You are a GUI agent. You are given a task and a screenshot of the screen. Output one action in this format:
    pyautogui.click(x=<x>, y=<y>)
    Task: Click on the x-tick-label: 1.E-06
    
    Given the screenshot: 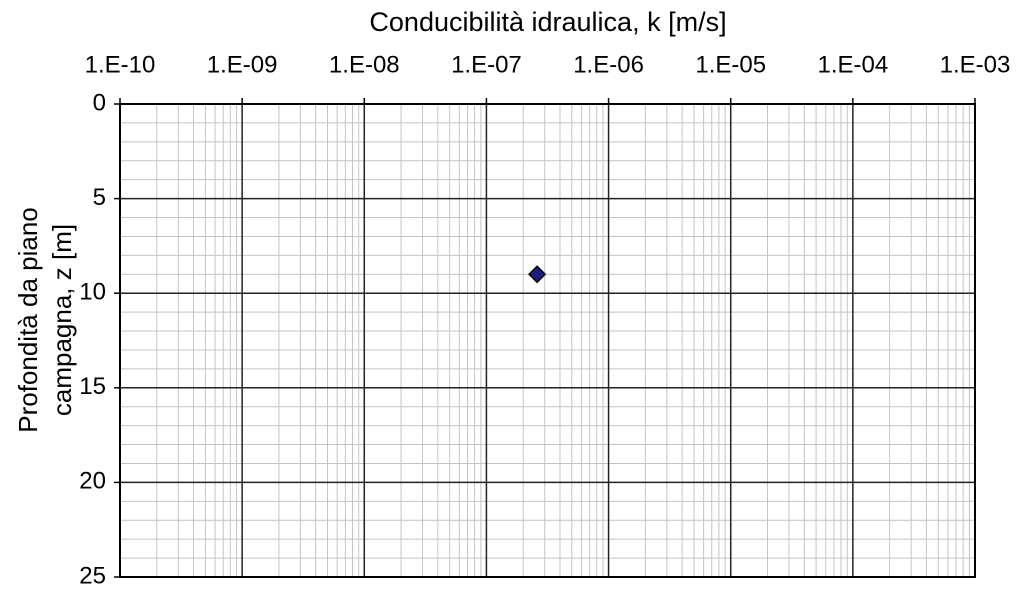 What is the action you would take?
    pyautogui.click(x=608, y=64)
    